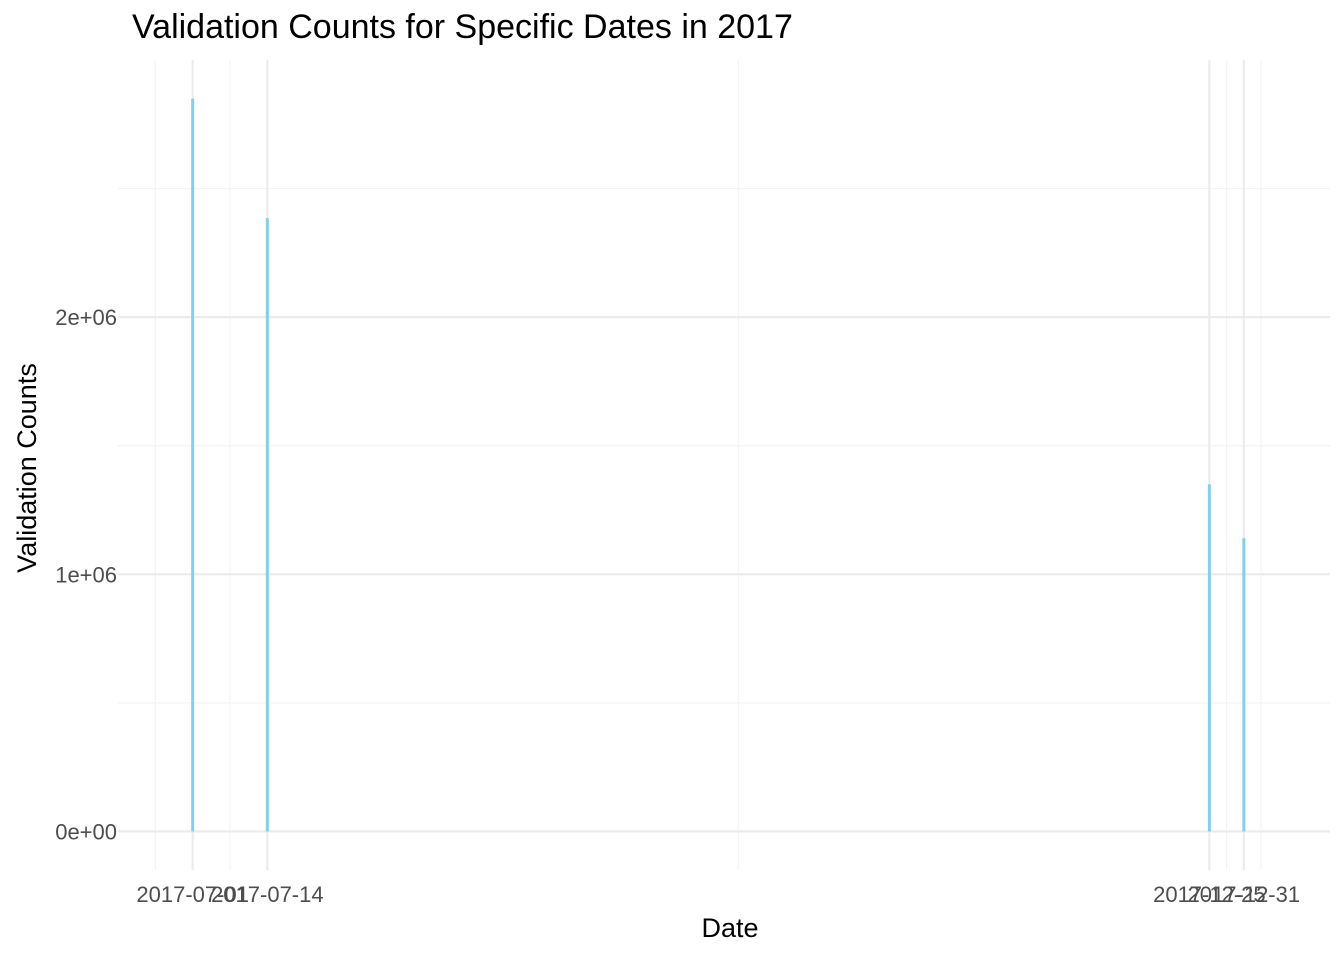 This screenshot has width=1344, height=960. I want to click on x-tick-label: 2017-07-14, so click(267, 894).